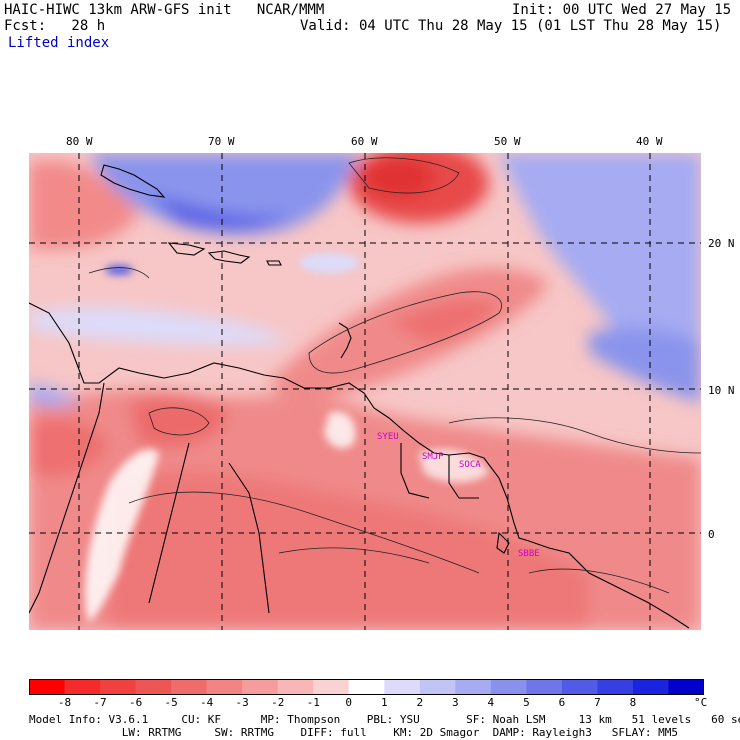  I want to click on colorbar-tick-label: 0, so click(349, 702).